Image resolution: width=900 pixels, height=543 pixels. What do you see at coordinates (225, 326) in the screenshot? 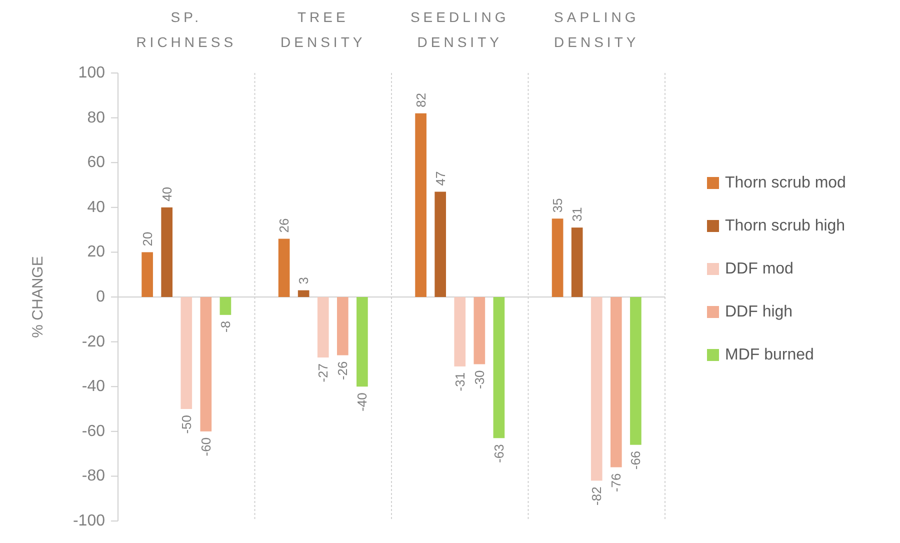
I see `data-label: -8` at bounding box center [225, 326].